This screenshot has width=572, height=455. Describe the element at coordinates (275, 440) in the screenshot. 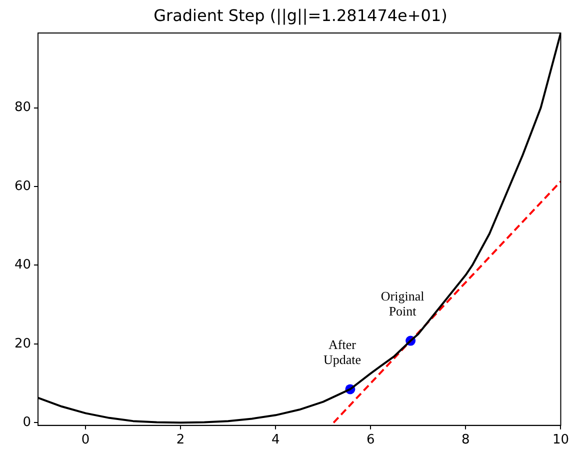

I see `x-tick-label: 4` at that location.